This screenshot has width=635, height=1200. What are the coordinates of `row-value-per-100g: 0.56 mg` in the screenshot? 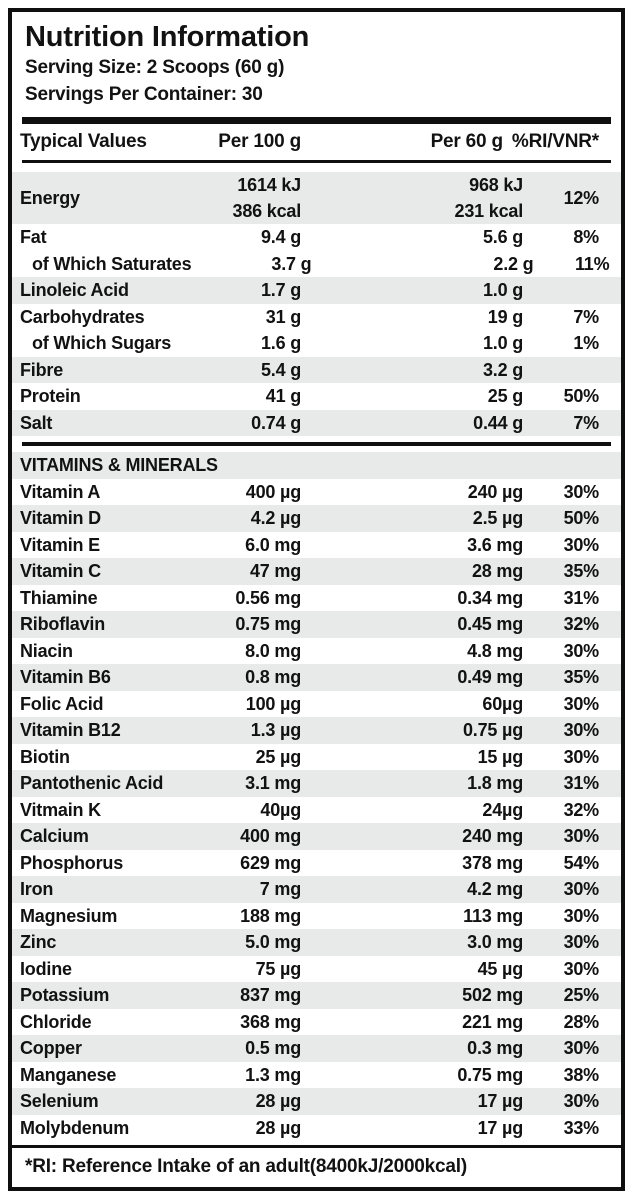 It's located at (268, 597).